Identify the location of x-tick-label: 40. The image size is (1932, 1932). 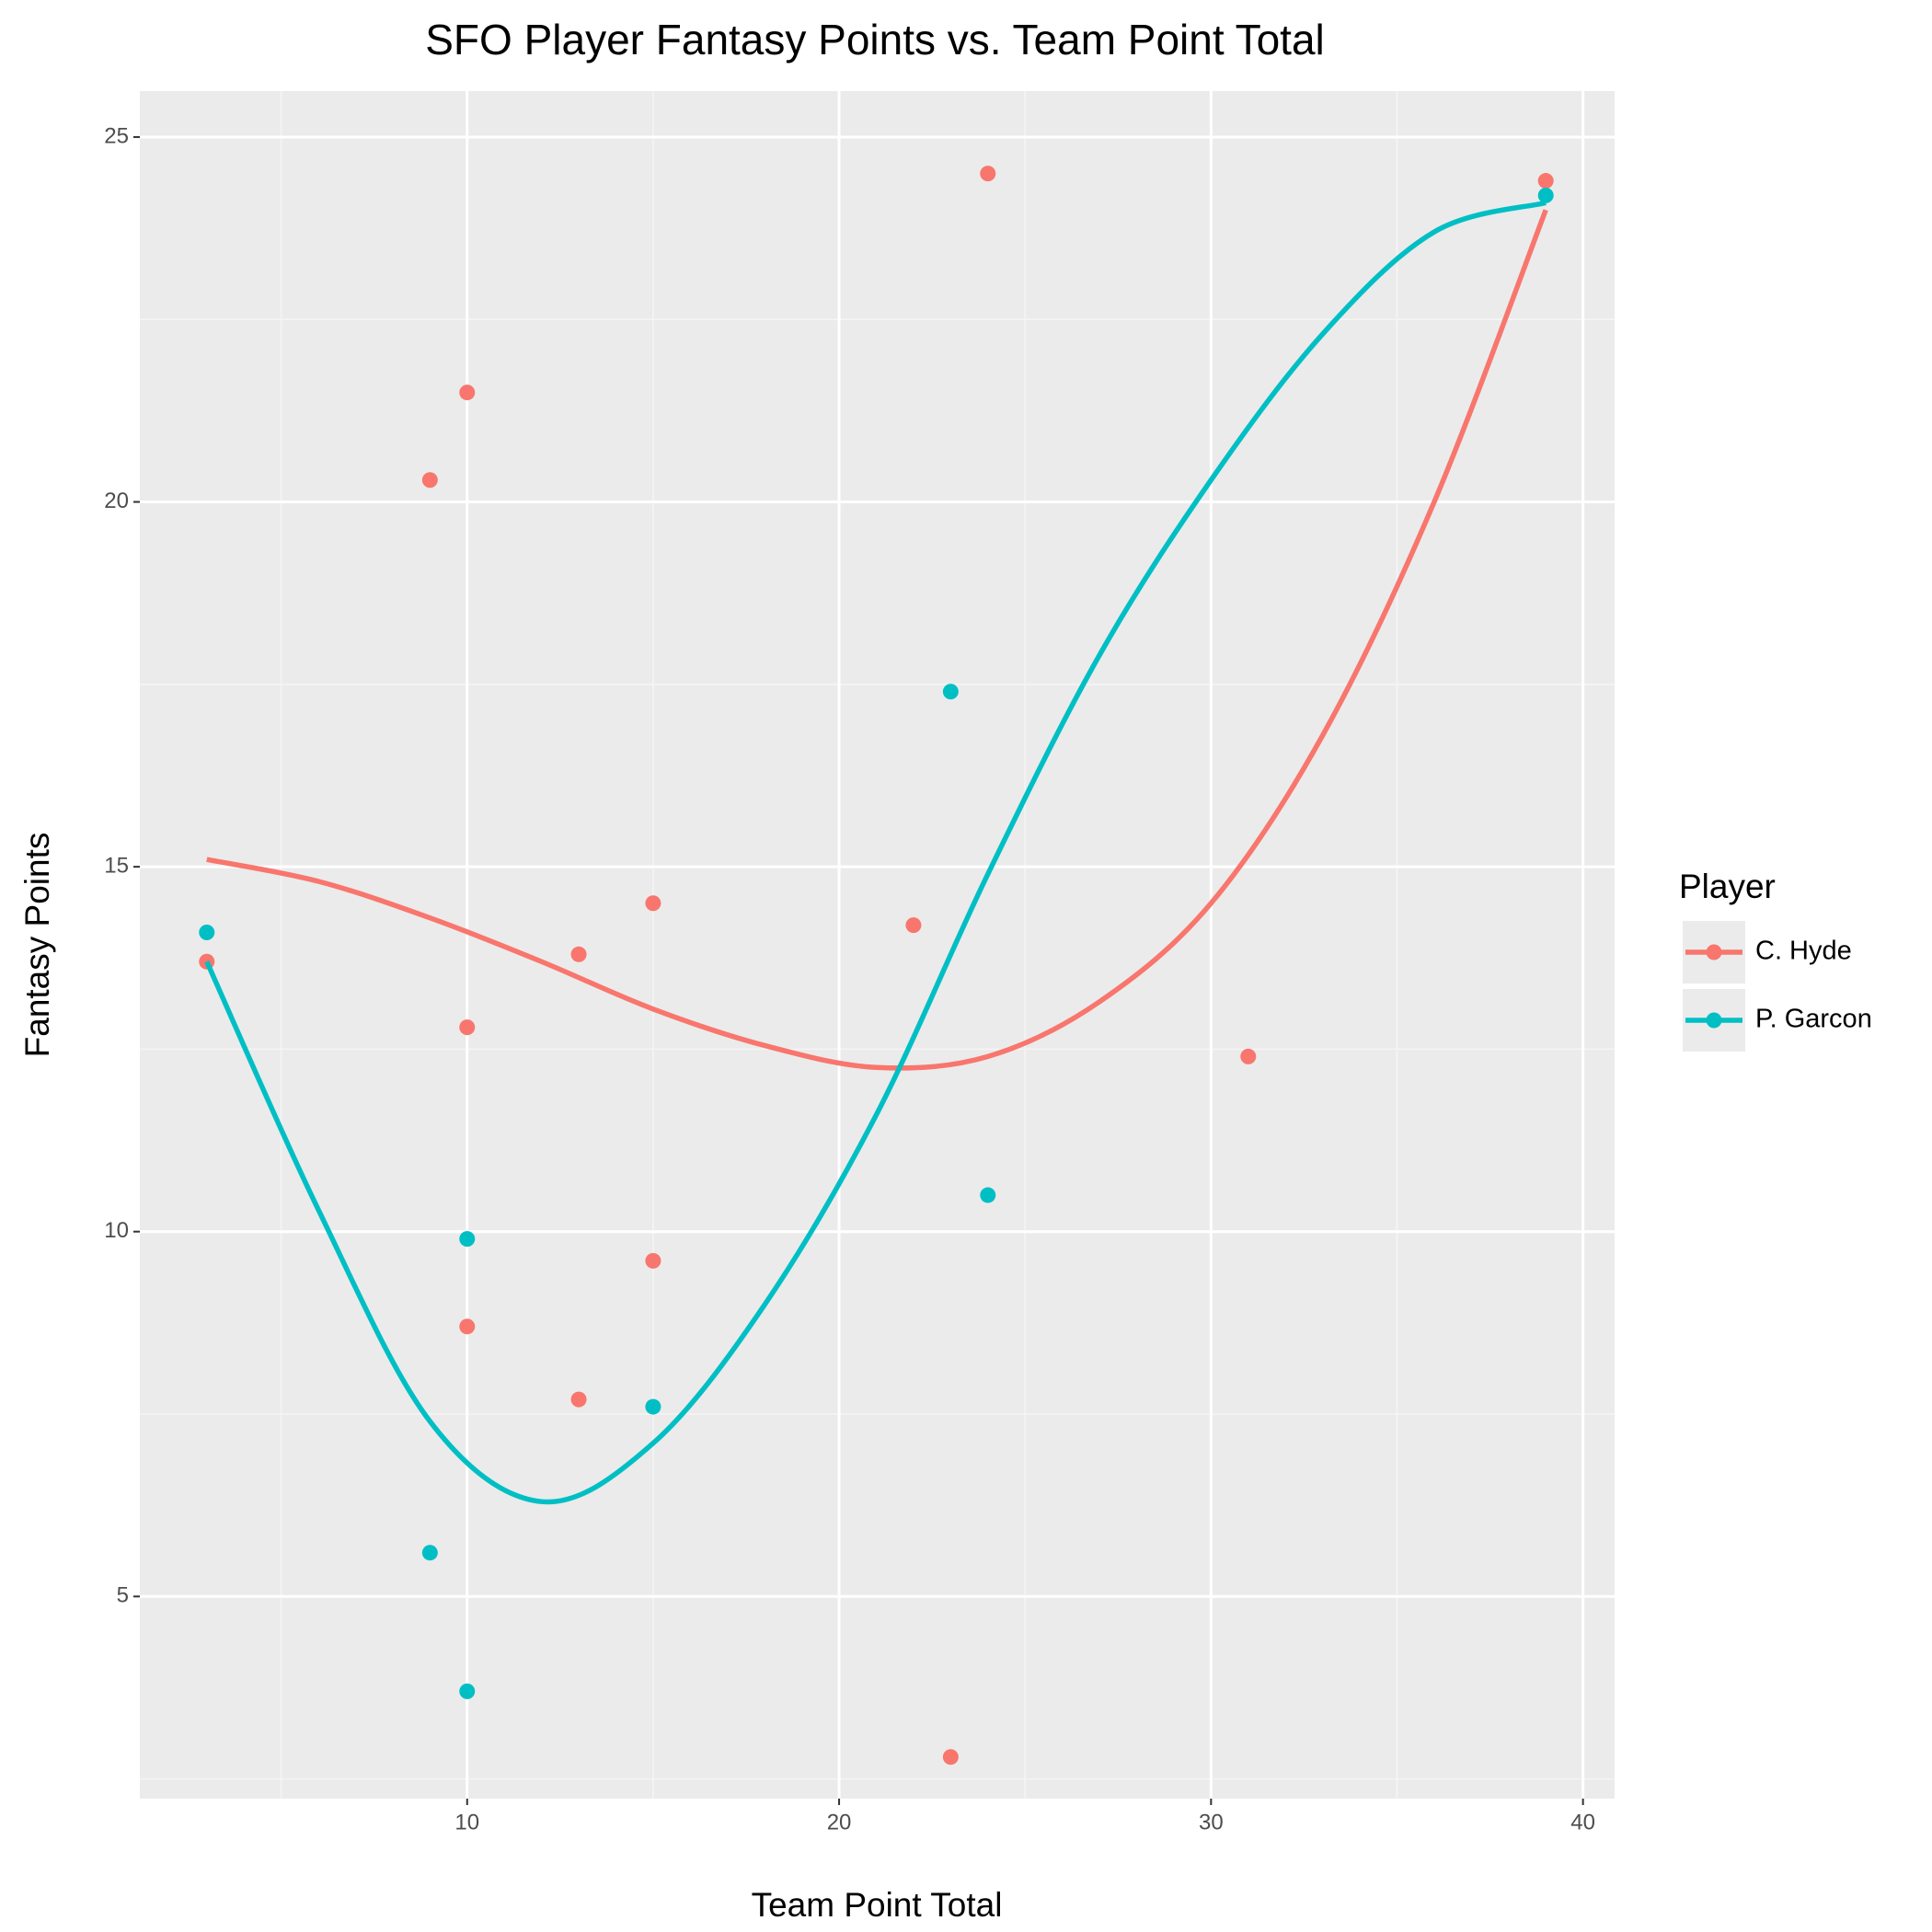
(1582, 1822).